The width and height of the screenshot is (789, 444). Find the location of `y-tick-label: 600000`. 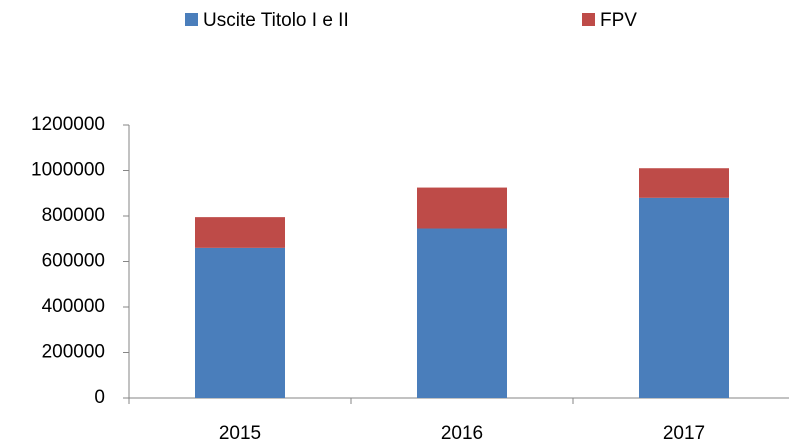

y-tick-label: 600000 is located at coordinates (73, 261).